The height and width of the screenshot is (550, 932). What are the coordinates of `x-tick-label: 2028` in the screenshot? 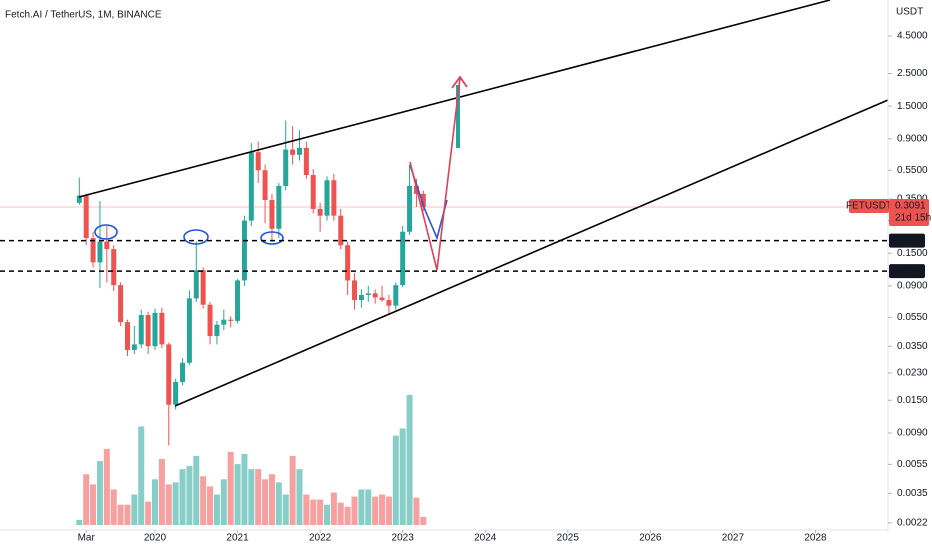 It's located at (815, 538).